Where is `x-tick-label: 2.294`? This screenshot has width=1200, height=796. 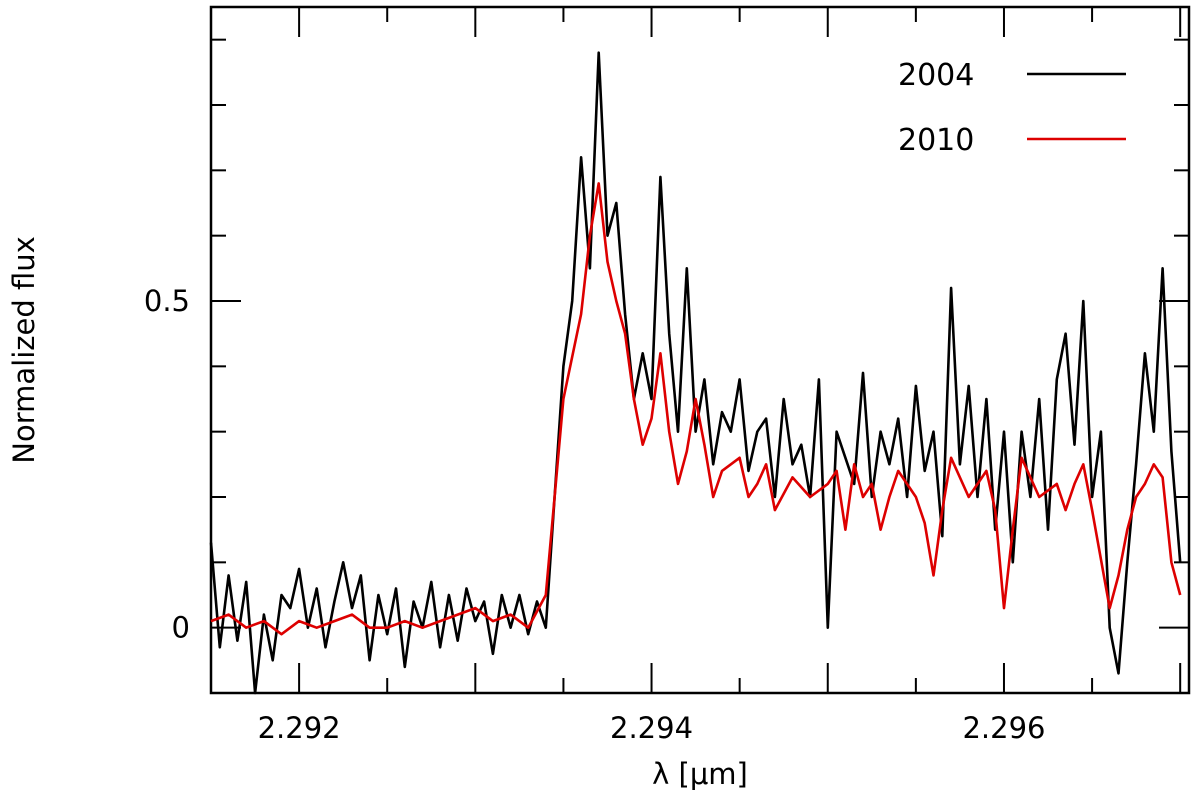
x-tick-label: 2.294 is located at coordinates (651, 728).